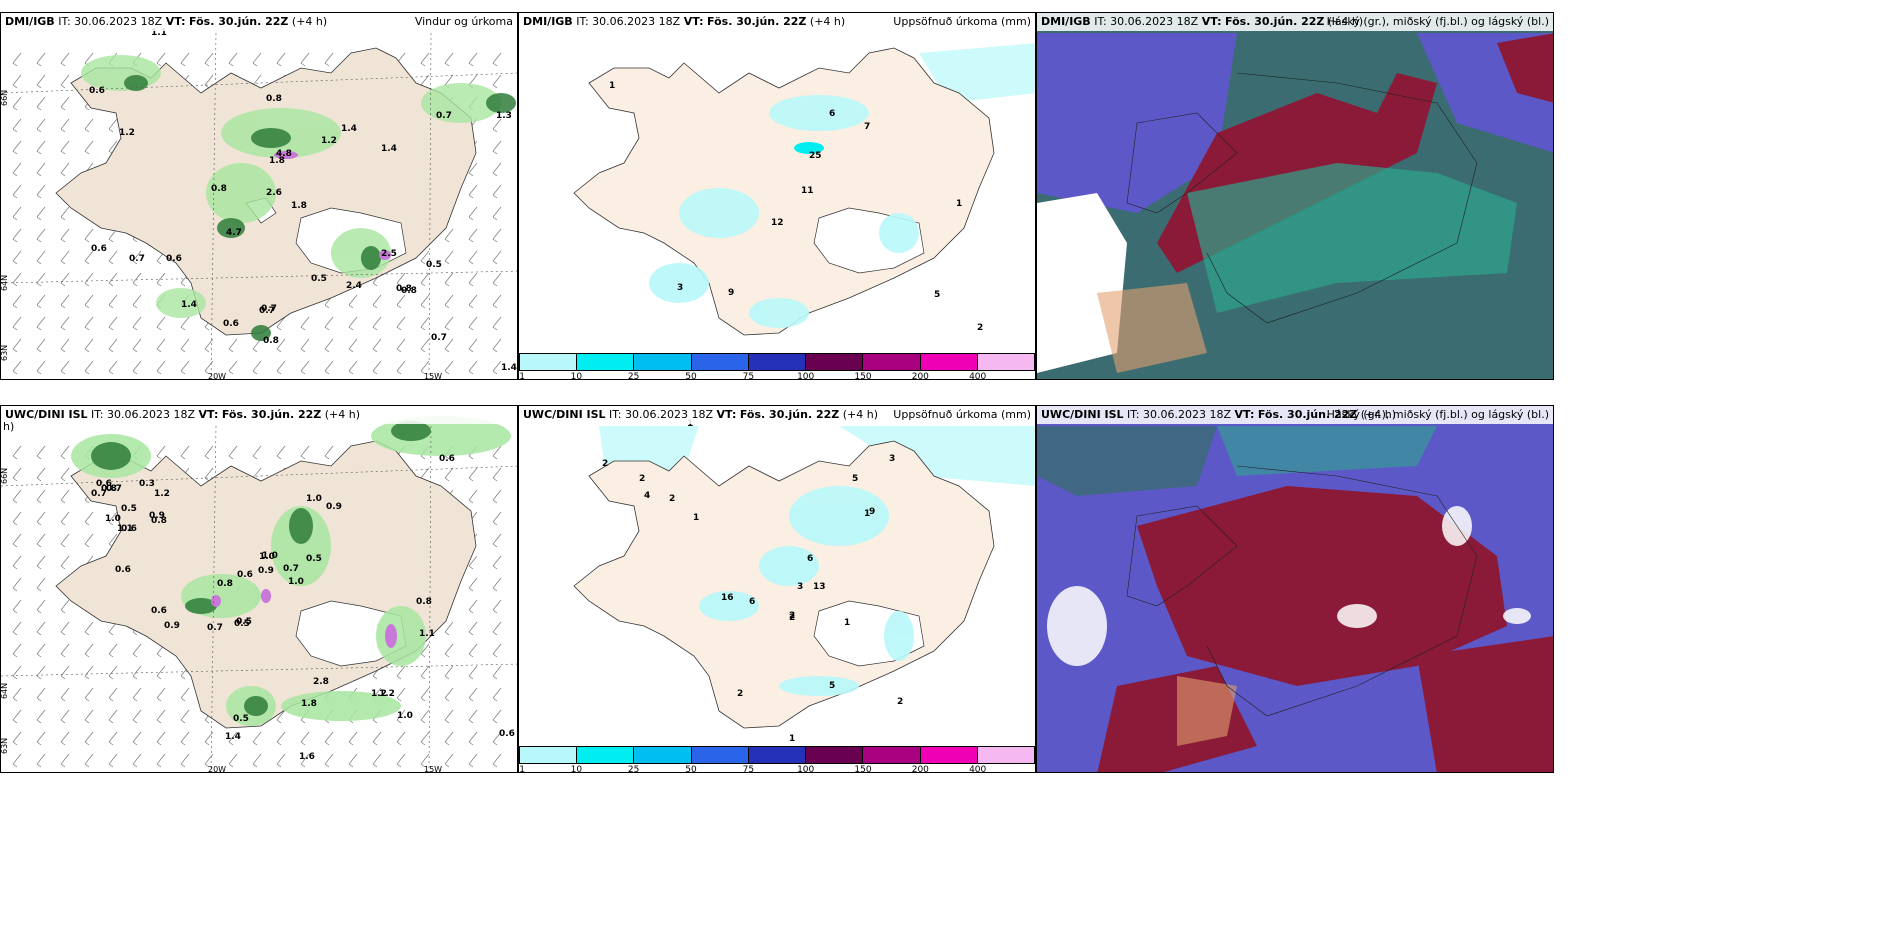 The height and width of the screenshot is (950, 1900). What do you see at coordinates (807, 191) in the screenshot?
I see `value-label: 11` at bounding box center [807, 191].